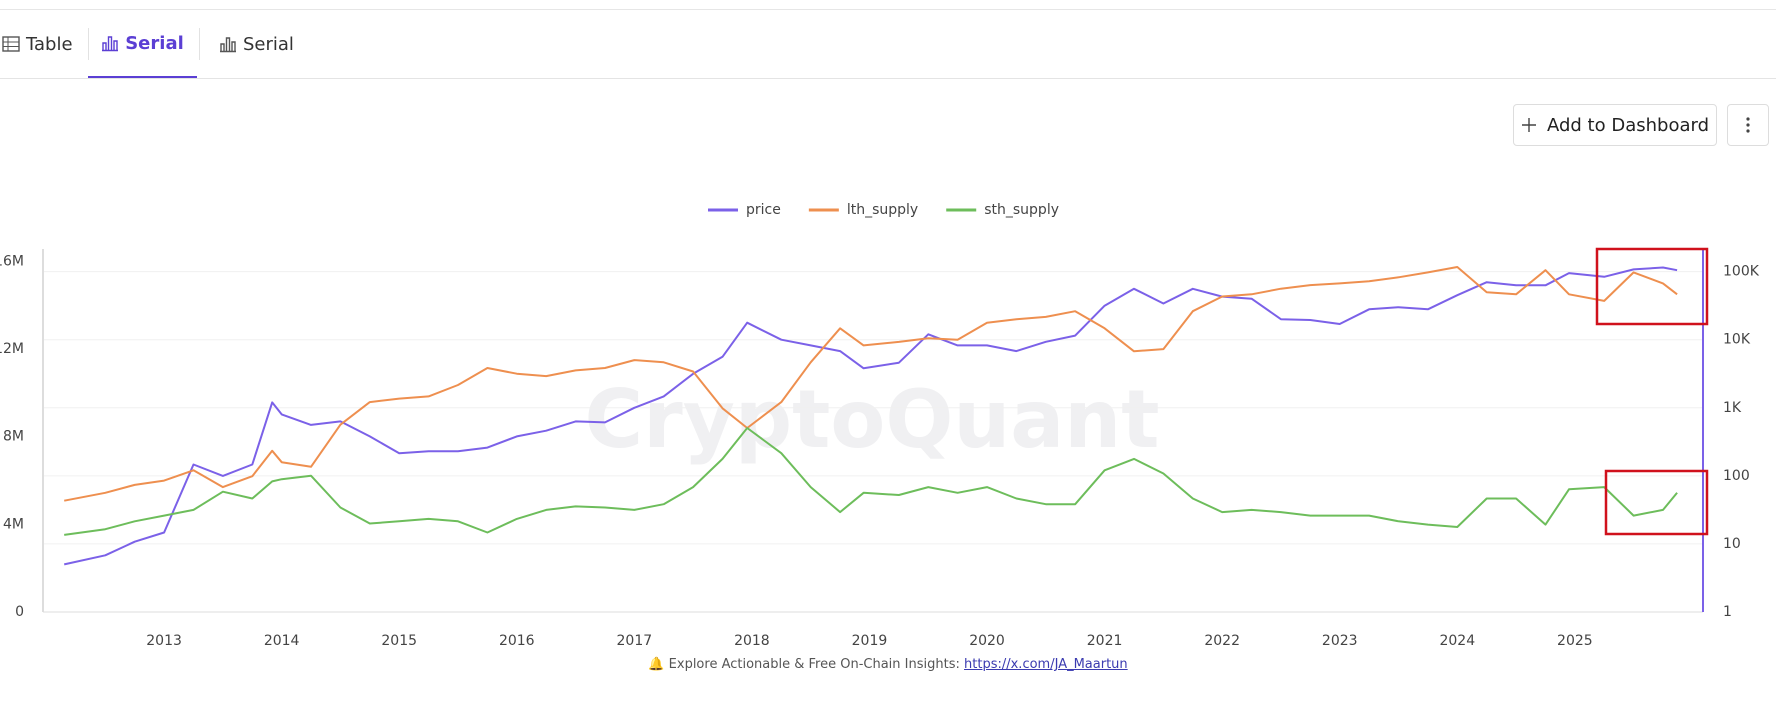  What do you see at coordinates (752, 641) in the screenshot?
I see `x-tick-label: 2018` at bounding box center [752, 641].